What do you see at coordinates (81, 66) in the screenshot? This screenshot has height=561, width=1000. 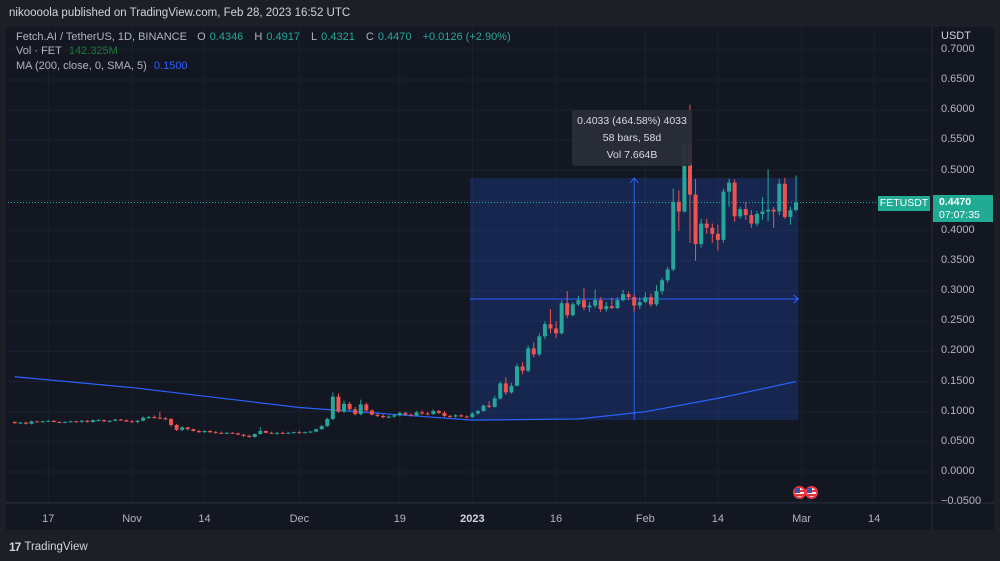 I see `ma-label: MA (200, close, 0, SMA, 5)` at bounding box center [81, 66].